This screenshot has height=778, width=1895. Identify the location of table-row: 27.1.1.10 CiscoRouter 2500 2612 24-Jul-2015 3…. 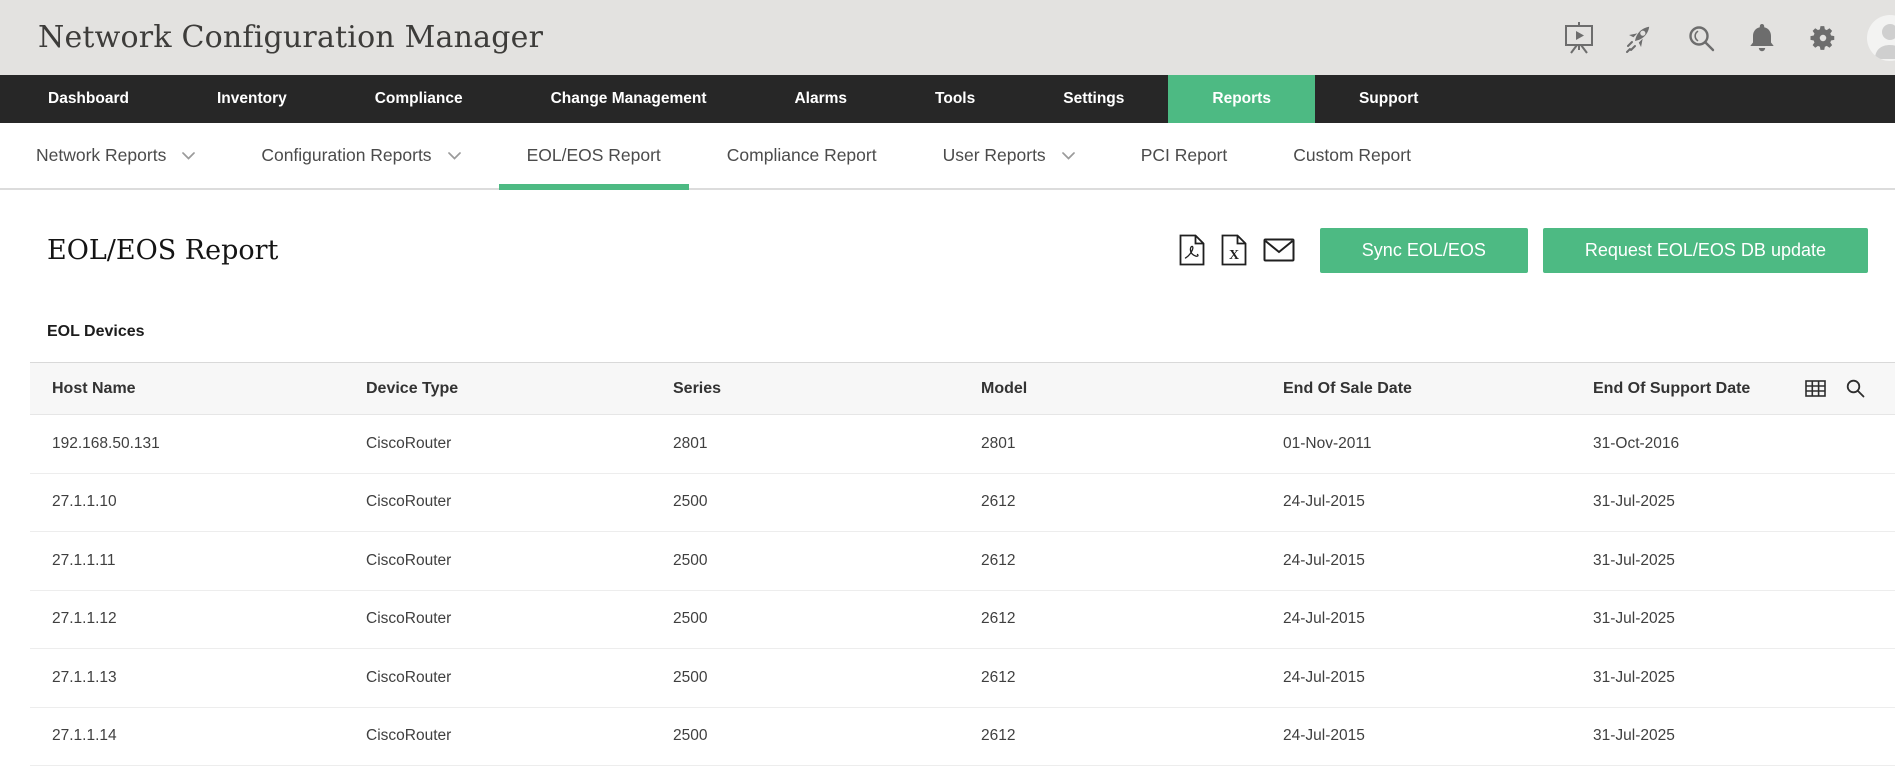
(962, 503).